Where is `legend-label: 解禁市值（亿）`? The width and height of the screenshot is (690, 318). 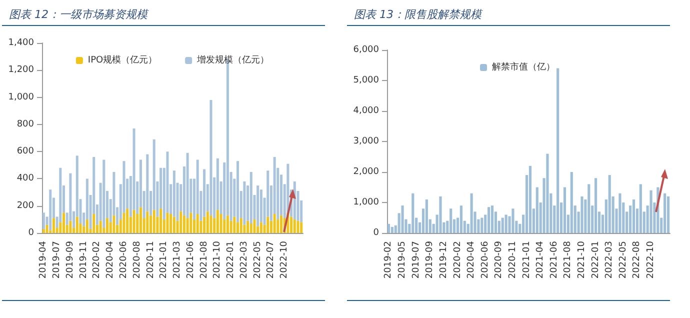
legend-label: 解禁市值（亿） is located at coordinates (523, 67).